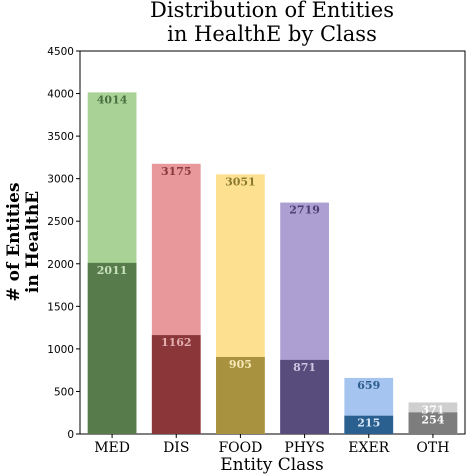 Image resolution: width=474 pixels, height=474 pixels. Describe the element at coordinates (272, 34) in the screenshot. I see `chart-title-line-2: in HealthE by Class` at that location.